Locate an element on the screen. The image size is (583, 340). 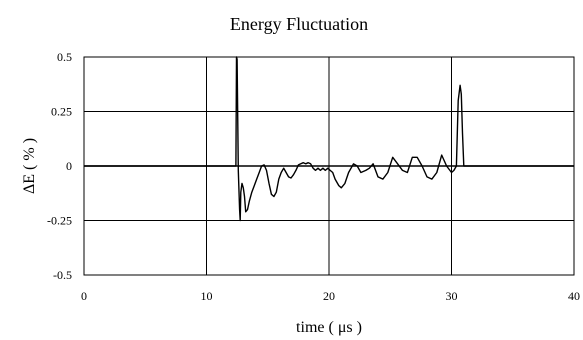
y-tick-label: 0.25 is located at coordinates (61, 112).